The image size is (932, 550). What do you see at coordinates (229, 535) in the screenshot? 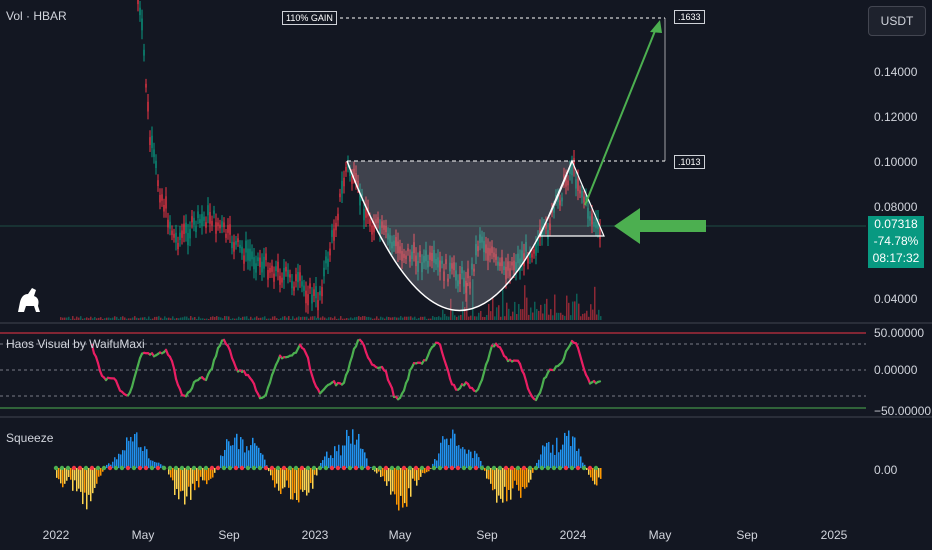
I see `time-axis-label: Sep` at bounding box center [229, 535].